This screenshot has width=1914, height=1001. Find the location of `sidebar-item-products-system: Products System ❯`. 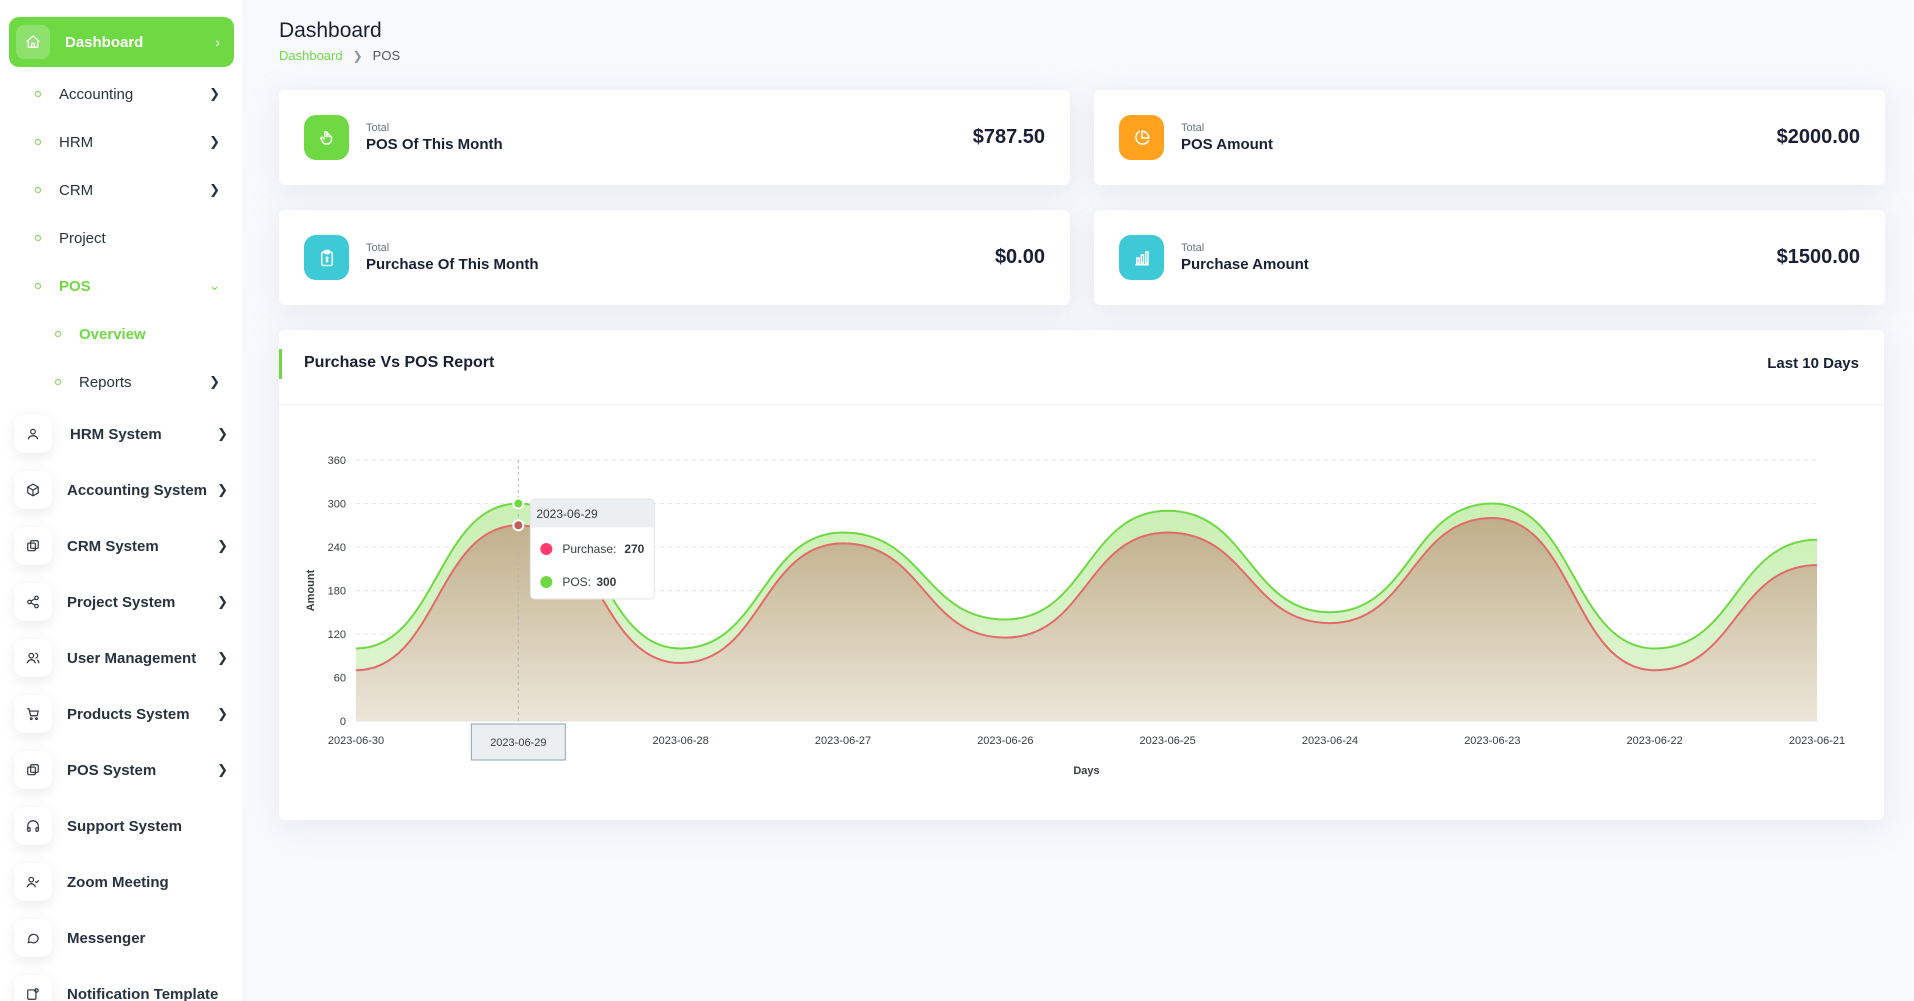

sidebar-item-products-system: Products System ❯ is located at coordinates (124, 714).